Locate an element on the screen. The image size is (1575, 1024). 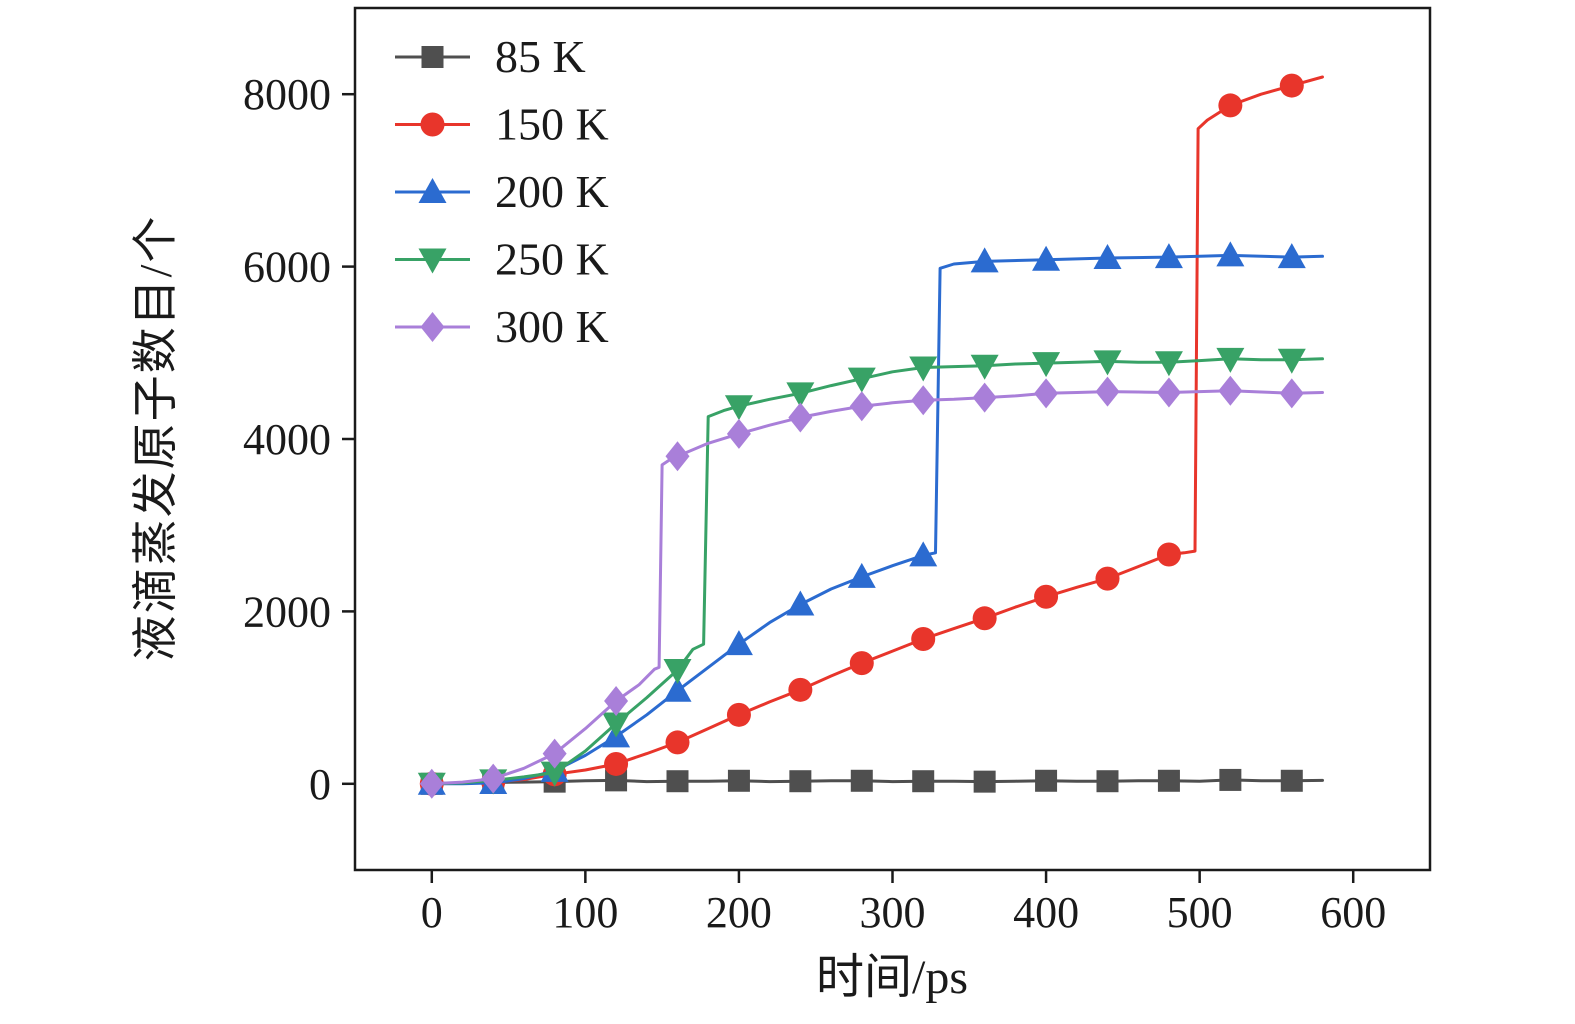
legend: 85 K 150 K 200 K 250 K 300 K is located at coordinates (502, 191).